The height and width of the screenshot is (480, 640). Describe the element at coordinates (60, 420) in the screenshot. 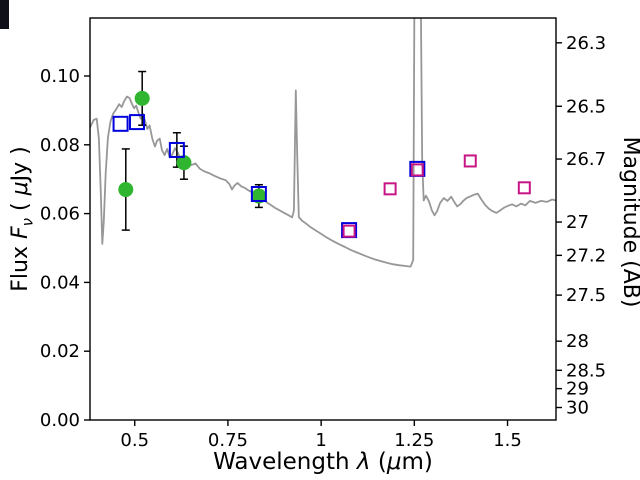

I see `y-tick-flux-label: 0.00` at that location.